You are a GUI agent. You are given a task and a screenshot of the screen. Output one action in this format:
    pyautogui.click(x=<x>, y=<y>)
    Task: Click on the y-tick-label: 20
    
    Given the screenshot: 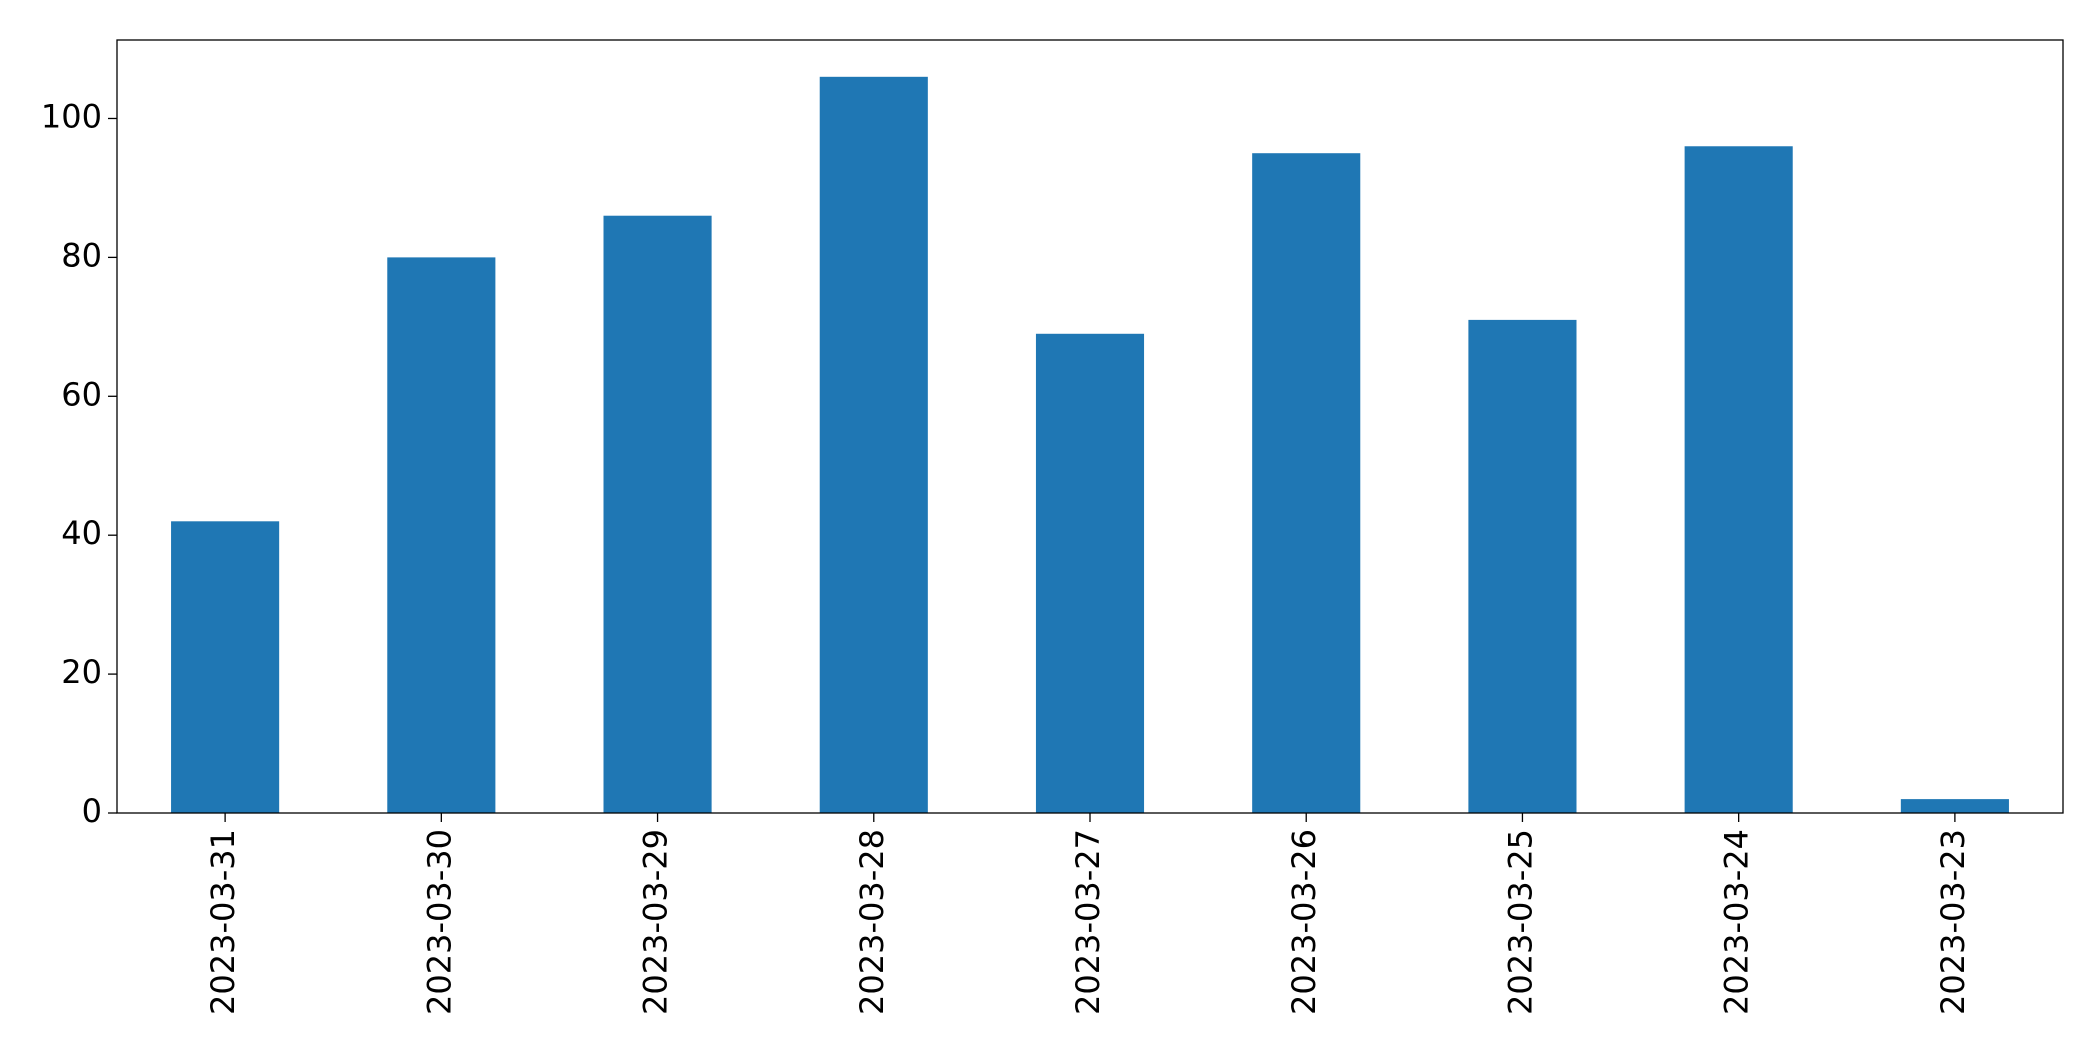 What is the action you would take?
    pyautogui.click(x=81, y=672)
    